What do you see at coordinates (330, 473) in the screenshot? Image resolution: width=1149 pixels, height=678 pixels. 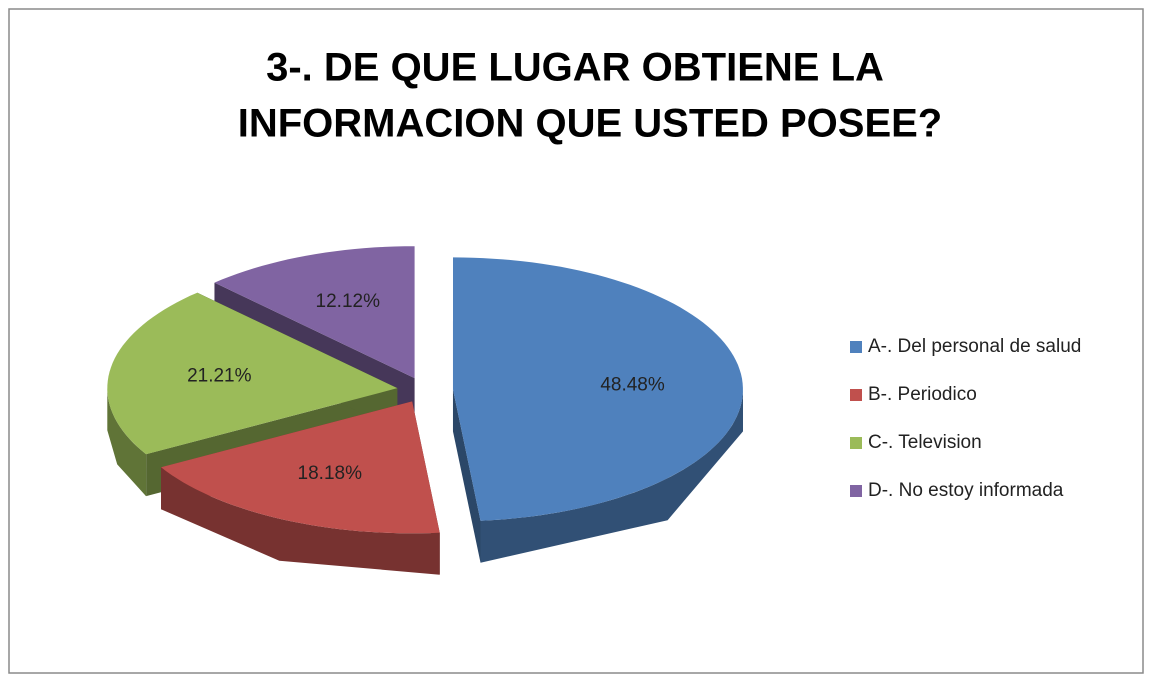 I see `data-label: 18.18%` at bounding box center [330, 473].